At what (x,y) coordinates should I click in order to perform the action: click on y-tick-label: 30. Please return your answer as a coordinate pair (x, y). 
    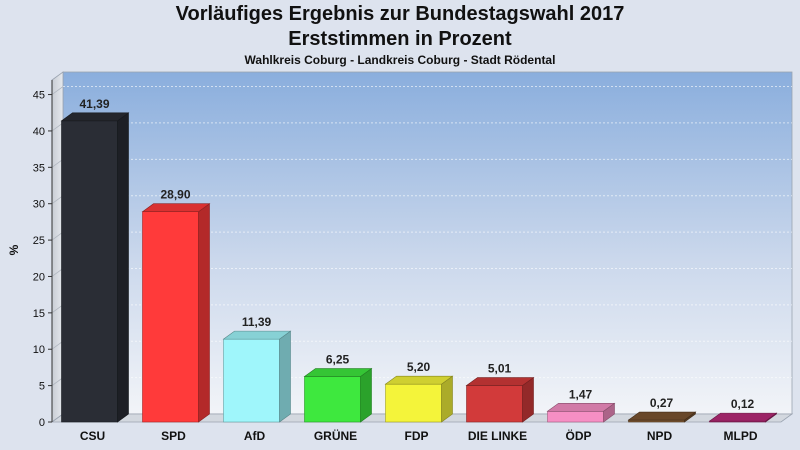
    Looking at the image, I should click on (39, 205).